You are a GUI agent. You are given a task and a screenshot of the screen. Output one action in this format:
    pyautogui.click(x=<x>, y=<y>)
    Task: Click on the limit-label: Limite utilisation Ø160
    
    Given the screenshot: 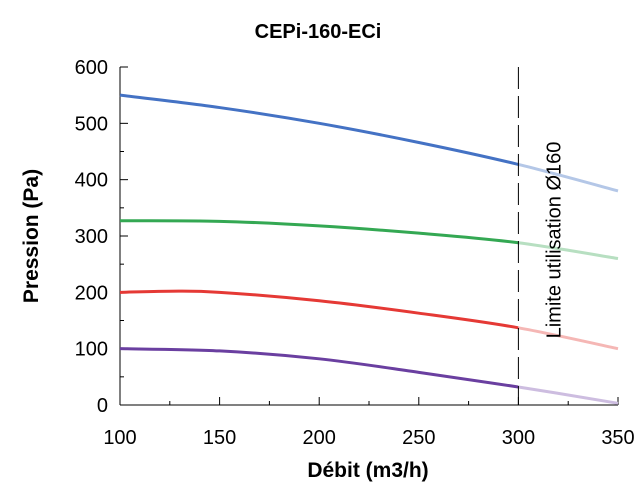 What is the action you would take?
    pyautogui.click(x=554, y=240)
    